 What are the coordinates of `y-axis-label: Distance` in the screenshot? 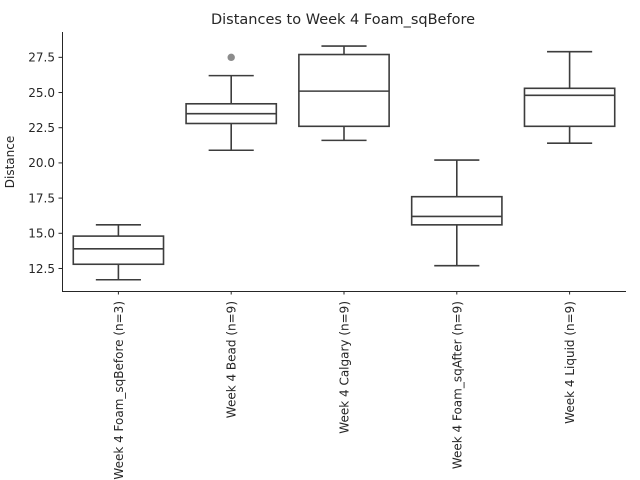 It's located at (10, 162).